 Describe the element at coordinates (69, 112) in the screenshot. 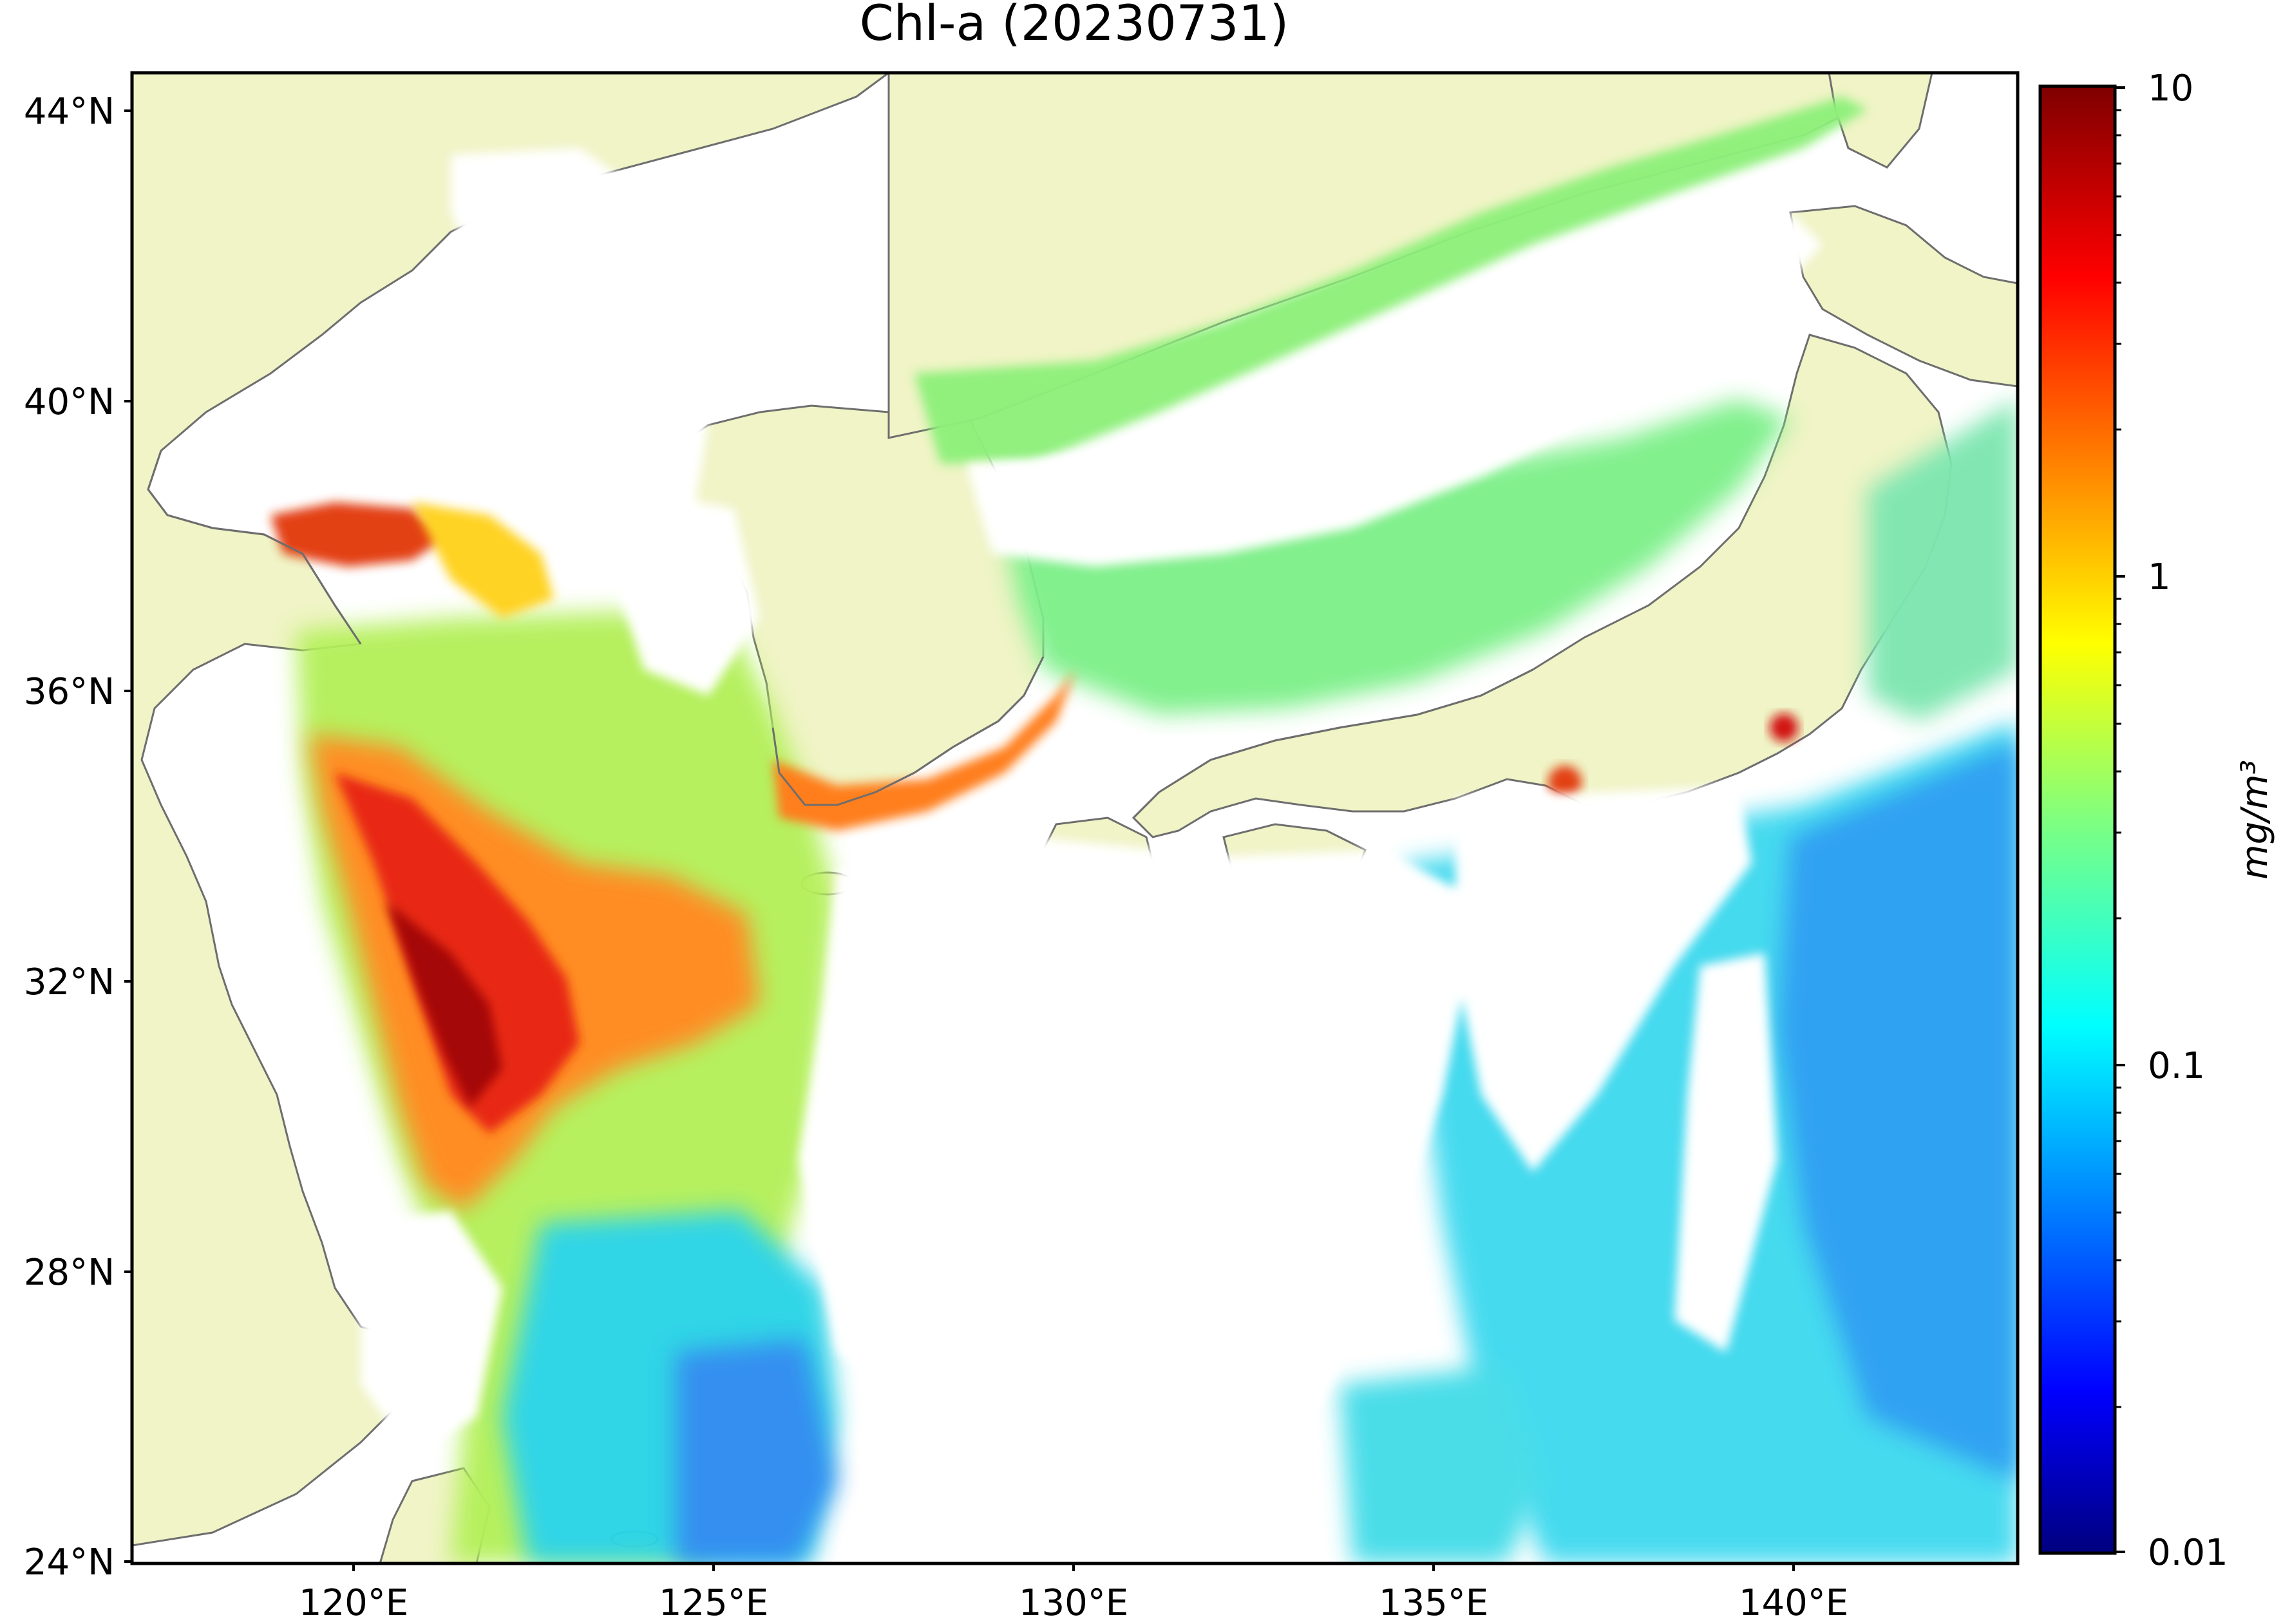

I see `lat-label-44n: 44°N` at that location.